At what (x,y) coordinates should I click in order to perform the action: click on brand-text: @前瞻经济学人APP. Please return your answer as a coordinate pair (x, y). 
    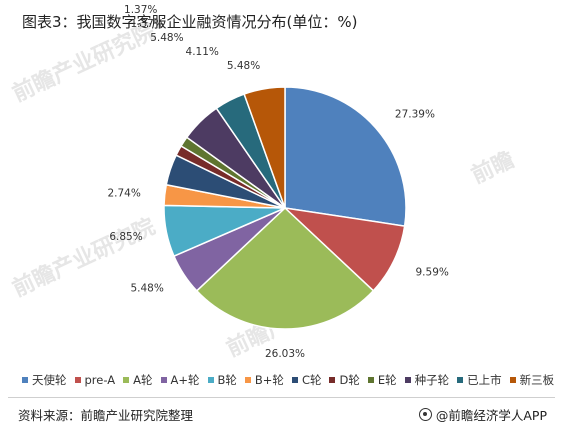
    Looking at the image, I should click on (491, 415).